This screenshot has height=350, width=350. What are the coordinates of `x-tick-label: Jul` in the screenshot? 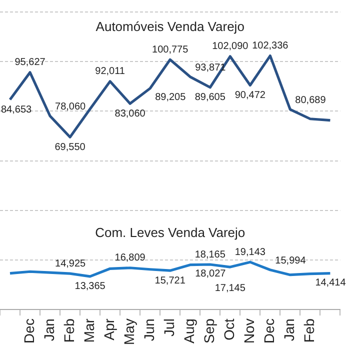 It's located at (168, 327).